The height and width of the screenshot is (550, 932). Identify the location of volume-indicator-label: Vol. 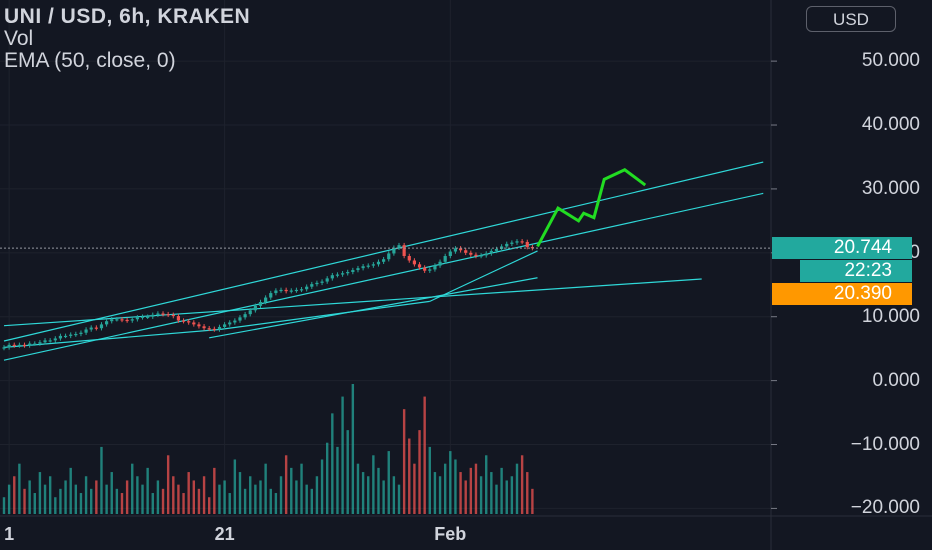
(19, 38).